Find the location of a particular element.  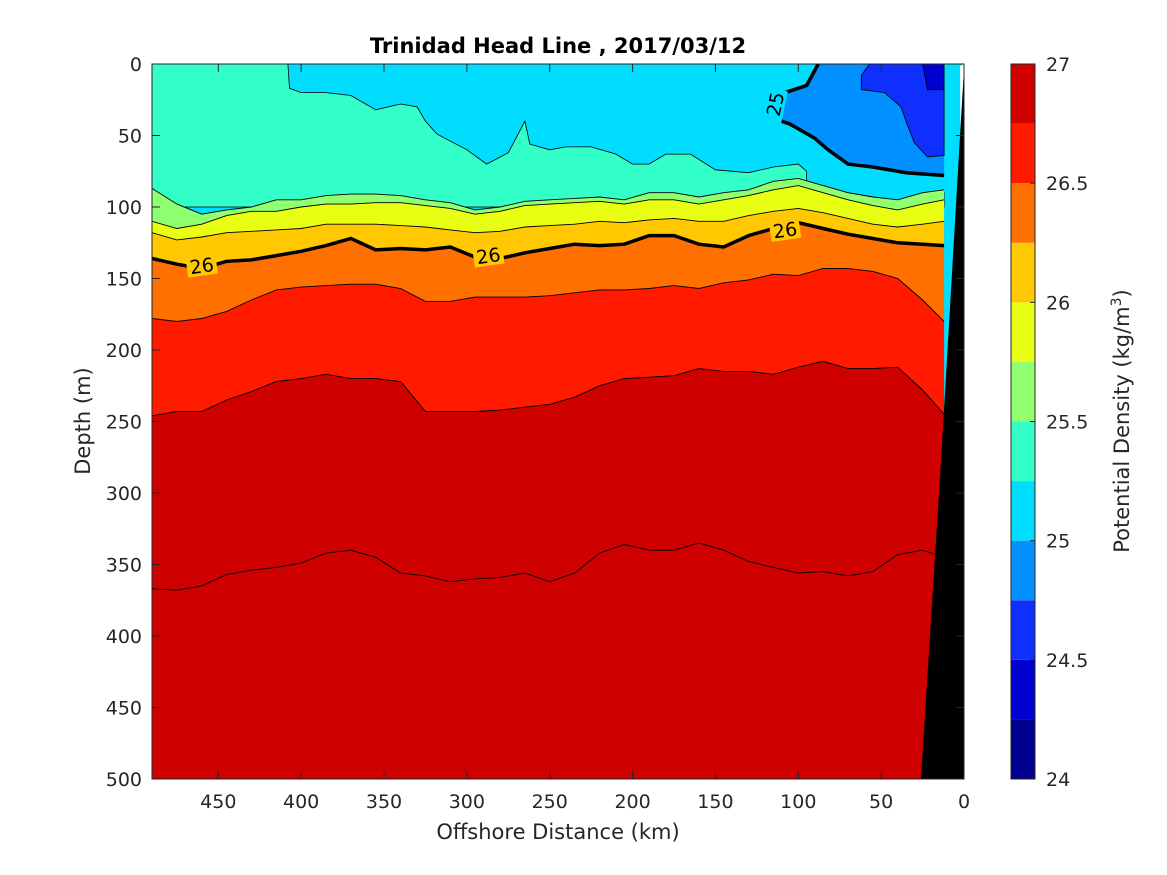

y-tick-label: 150 is located at coordinates (124, 280).